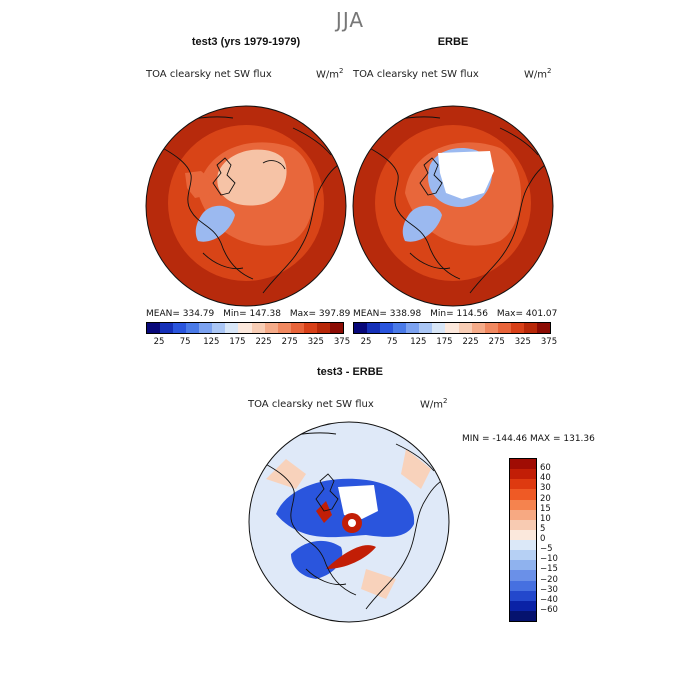 This screenshot has height=700, width=700. I want to click on panel-title-model: test3 (yrs 1979-1979), so click(246, 42).